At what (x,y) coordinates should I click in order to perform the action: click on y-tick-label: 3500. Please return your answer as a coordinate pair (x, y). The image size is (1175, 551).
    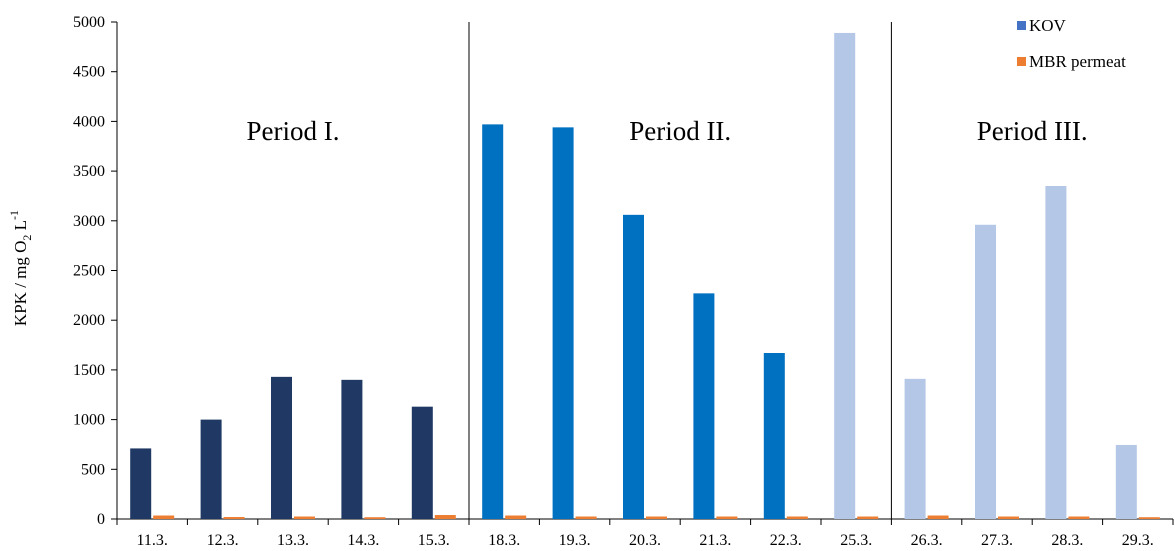
    Looking at the image, I should click on (89, 171).